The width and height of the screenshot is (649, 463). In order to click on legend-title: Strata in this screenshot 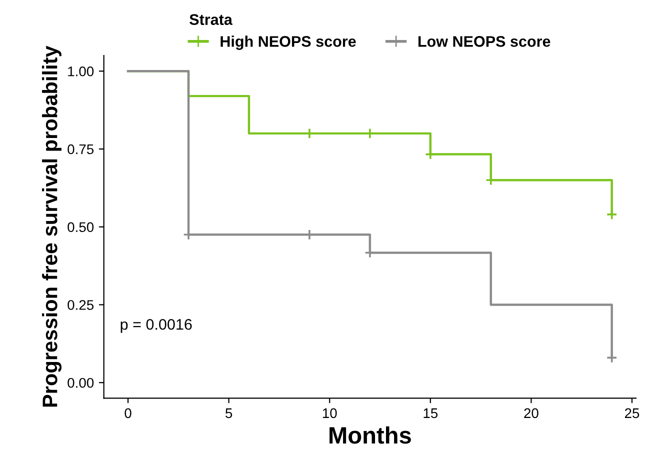, I will do `click(211, 19)`.